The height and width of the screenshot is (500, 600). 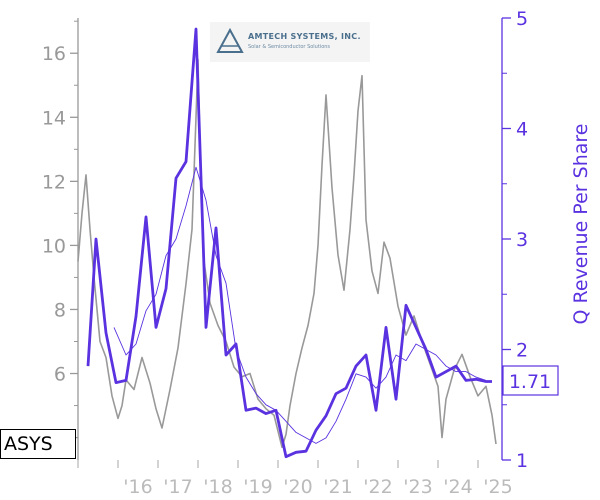 I want to click on right-axis-tick-label: 1, so click(x=522, y=461).